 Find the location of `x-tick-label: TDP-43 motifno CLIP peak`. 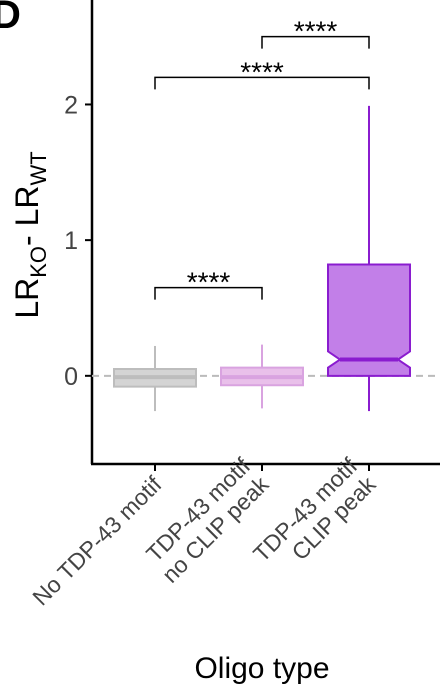

x-tick-label: TDP-43 motifno CLIP peak is located at coordinates (206, 519).